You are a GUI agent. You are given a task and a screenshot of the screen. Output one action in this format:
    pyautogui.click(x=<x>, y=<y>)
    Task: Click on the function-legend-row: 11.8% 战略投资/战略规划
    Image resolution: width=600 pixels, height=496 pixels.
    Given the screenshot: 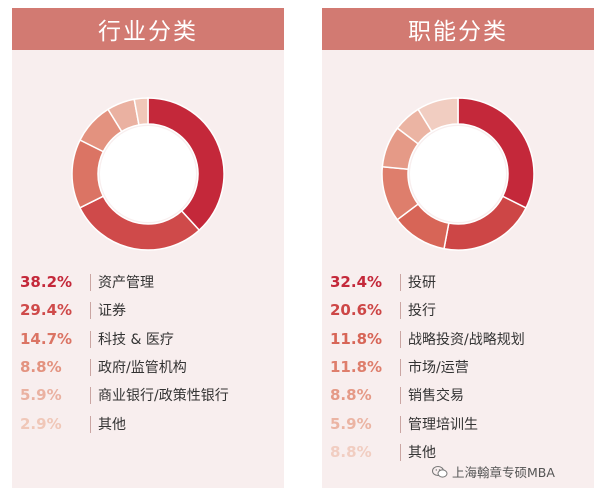 What is the action you would take?
    pyautogui.click(x=458, y=339)
    